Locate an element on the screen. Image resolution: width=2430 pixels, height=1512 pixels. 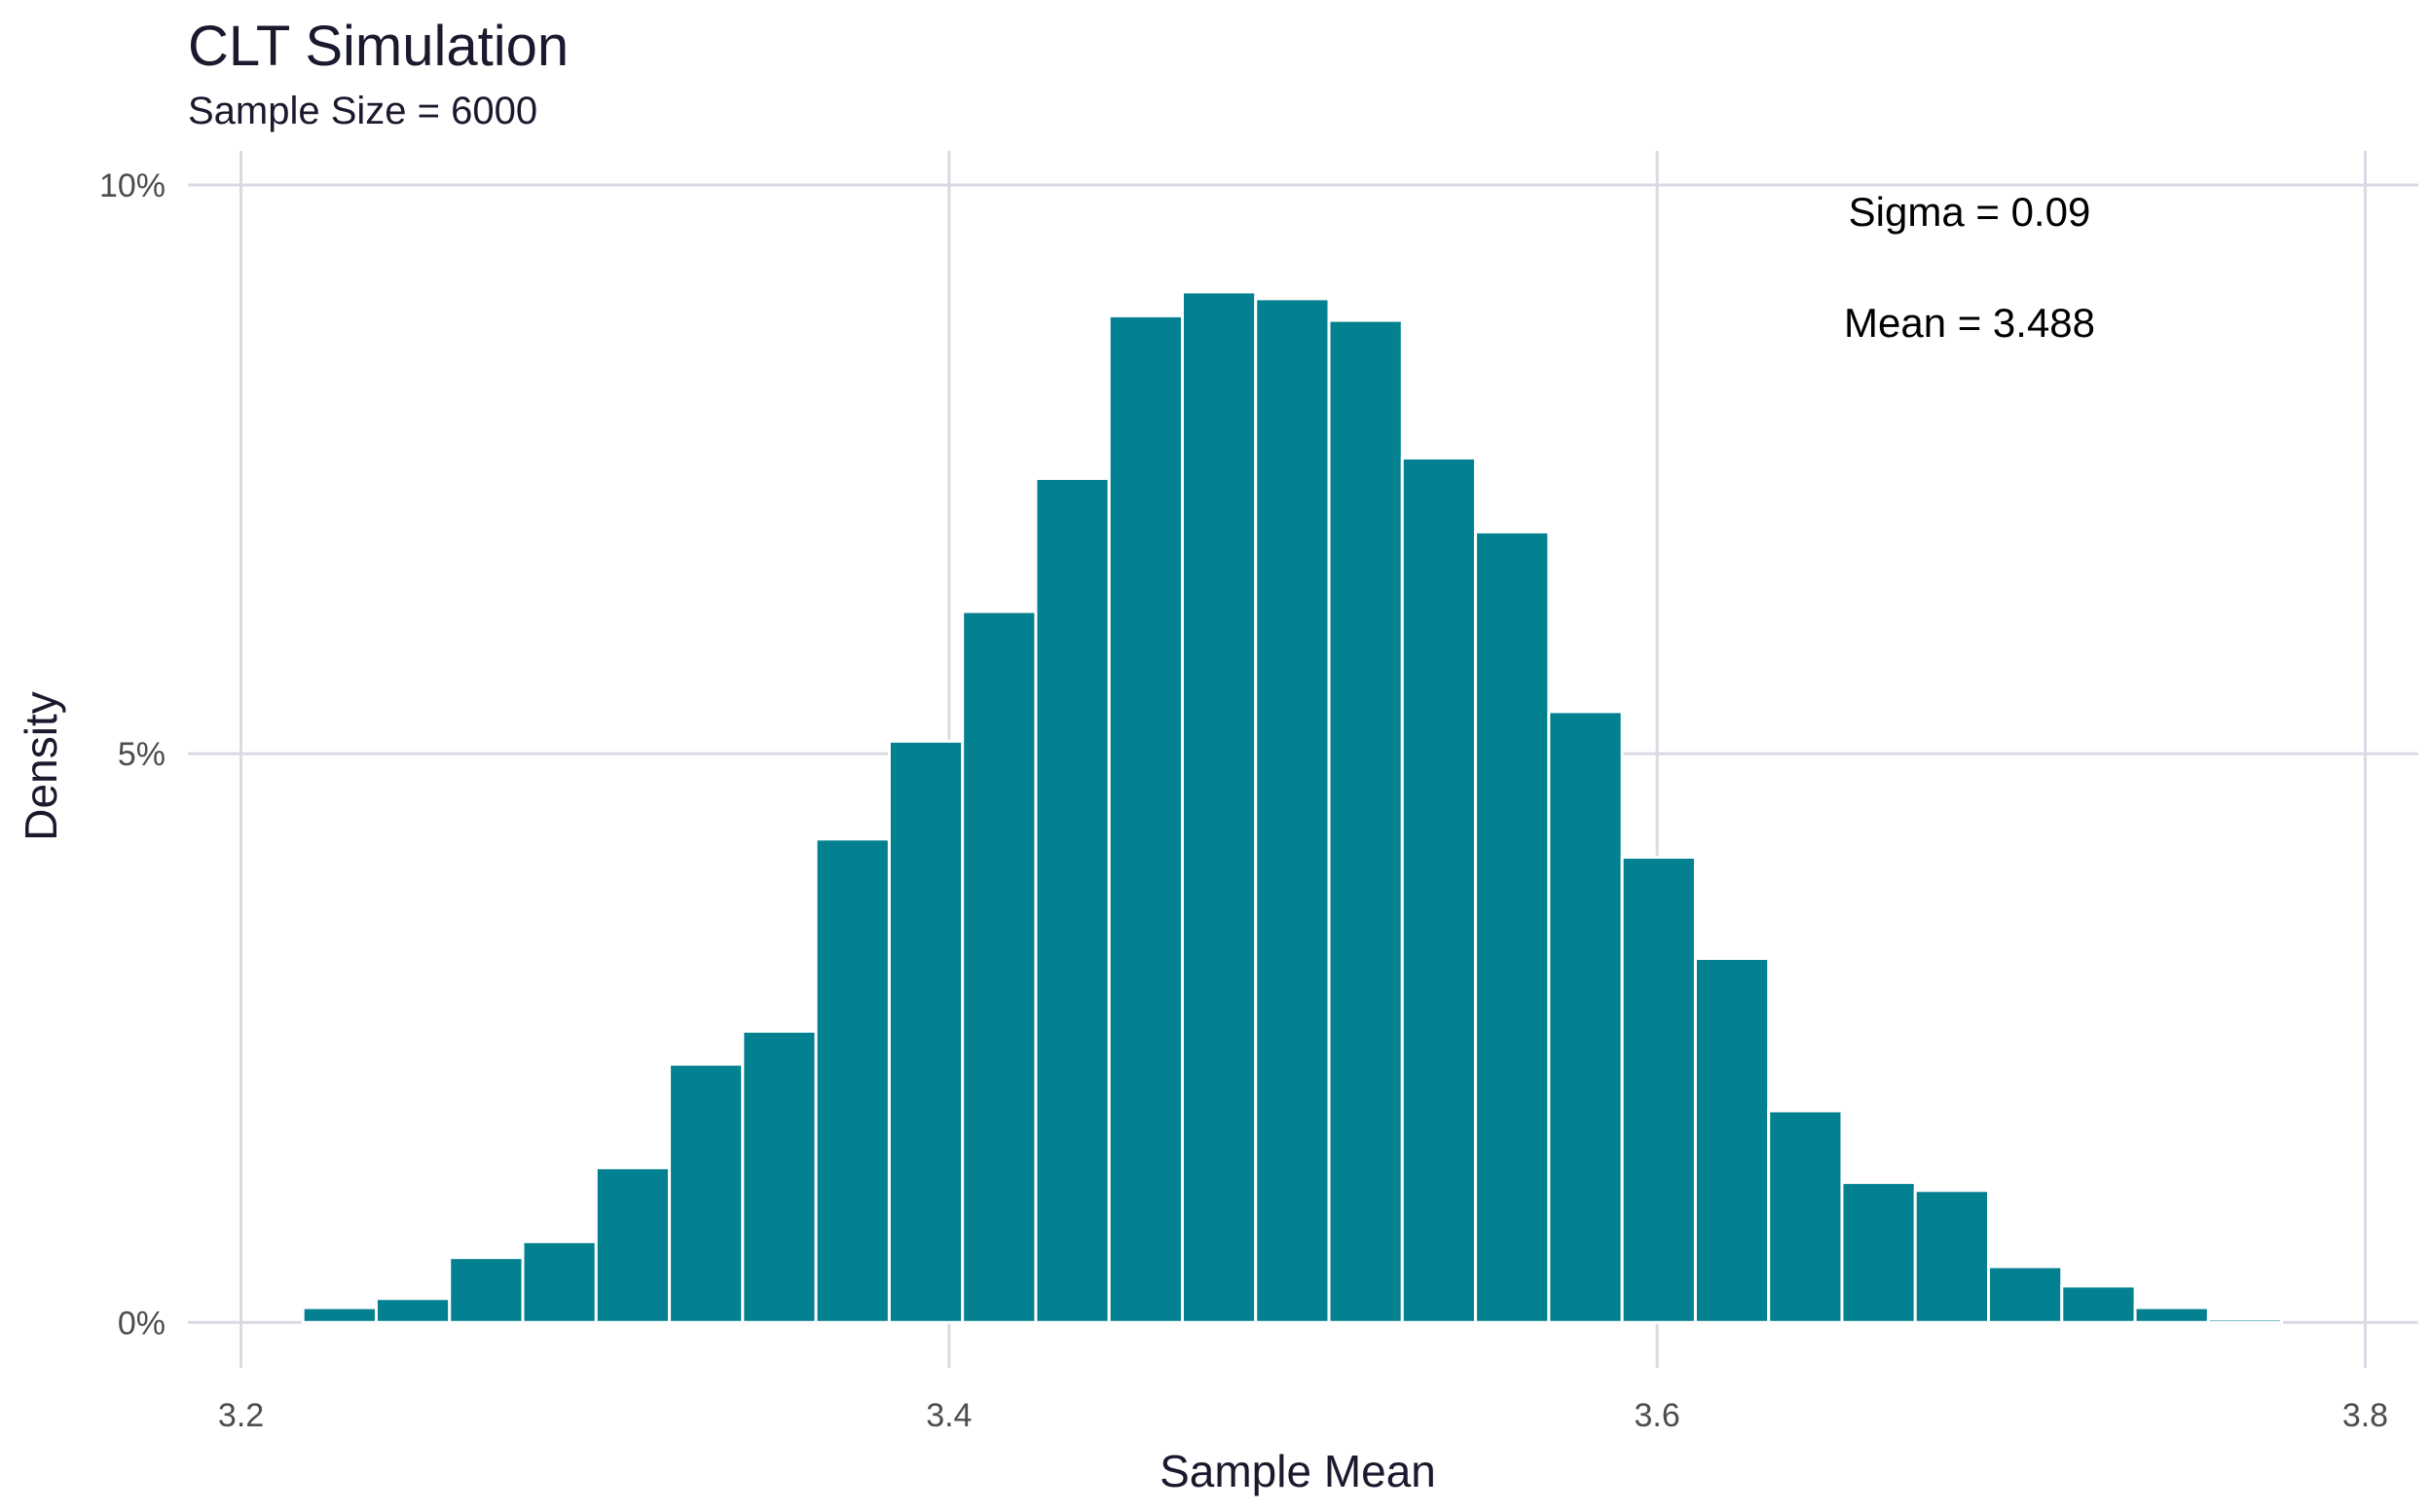
x-tick-label: 3.6 is located at coordinates (1658, 1415).